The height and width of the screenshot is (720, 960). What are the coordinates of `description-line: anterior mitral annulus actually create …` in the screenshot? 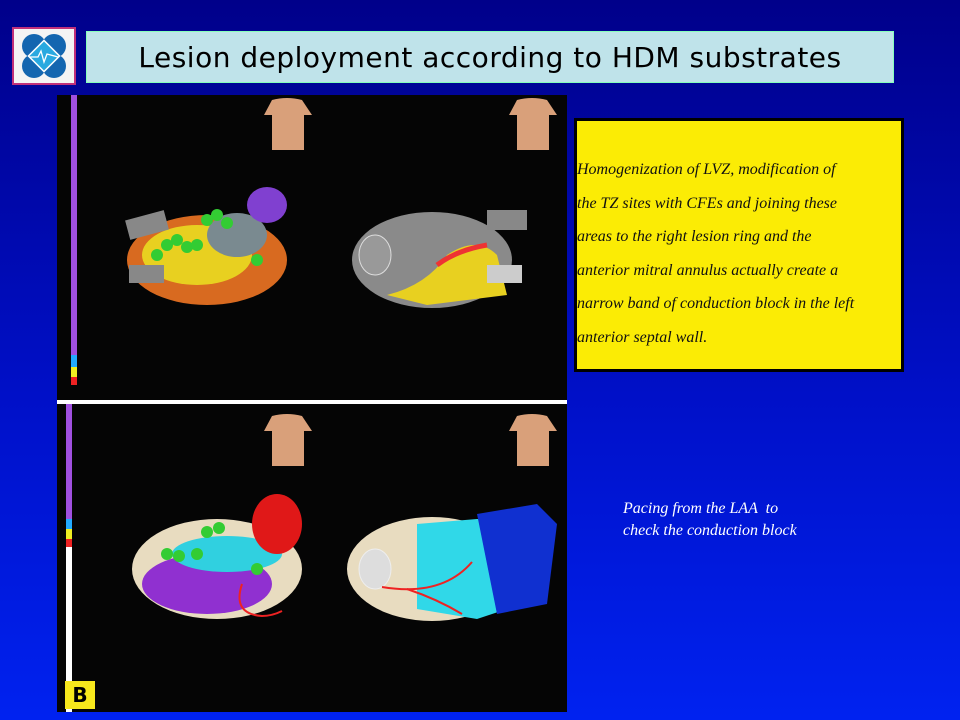 It's located at (708, 270).